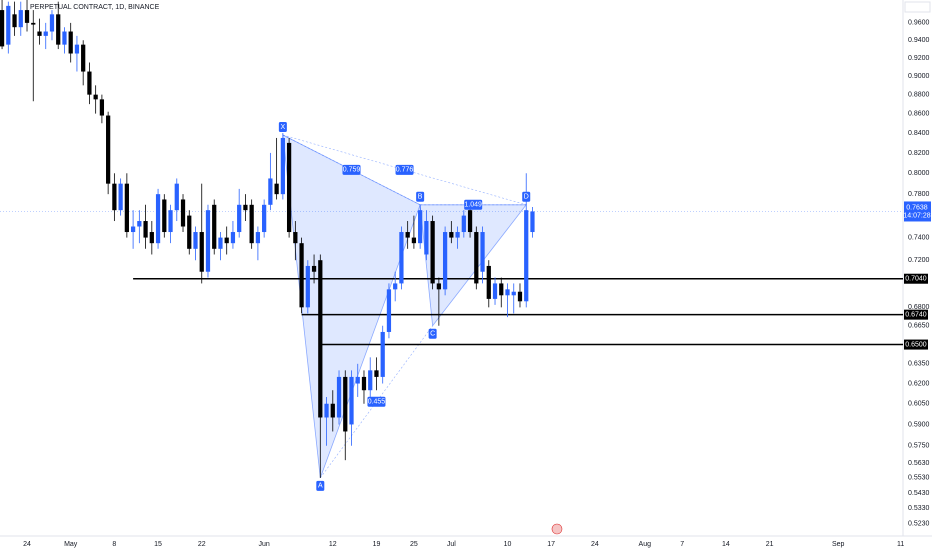 Image resolution: width=932 pixels, height=550 pixels. What do you see at coordinates (770, 544) in the screenshot?
I see `x-tick-label: 21` at bounding box center [770, 544].